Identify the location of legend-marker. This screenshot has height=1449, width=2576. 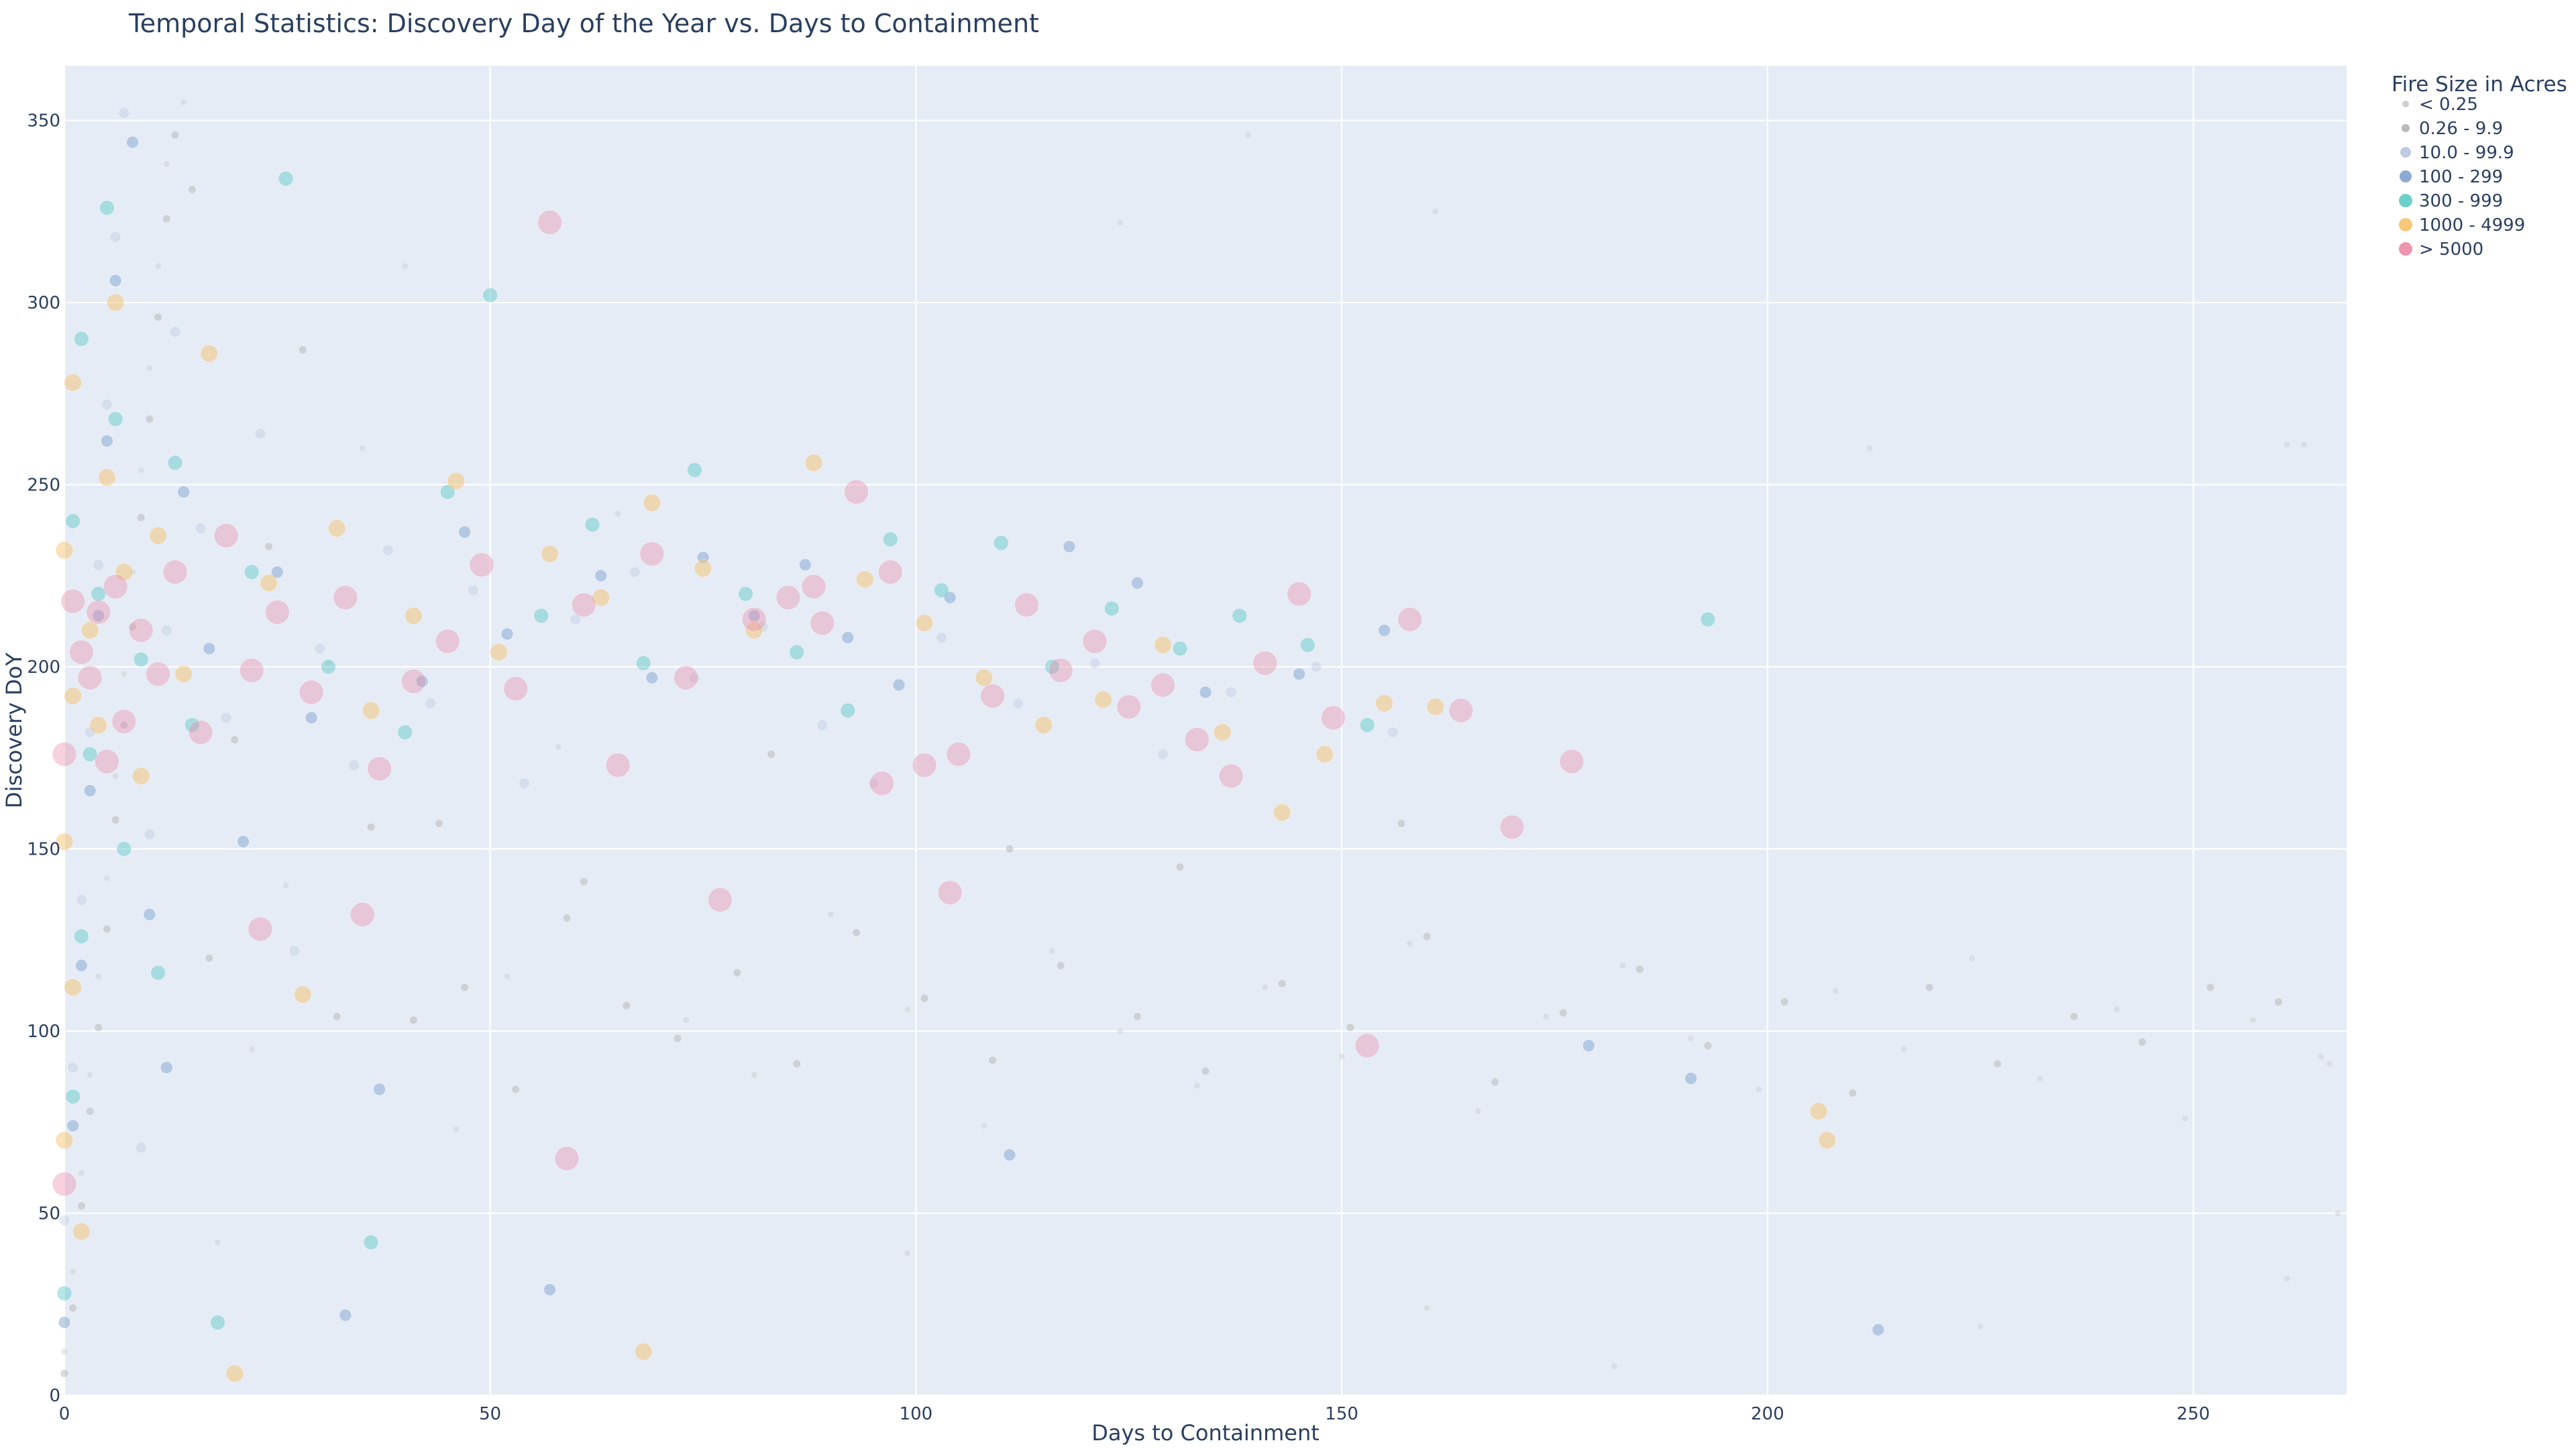
(2406, 128).